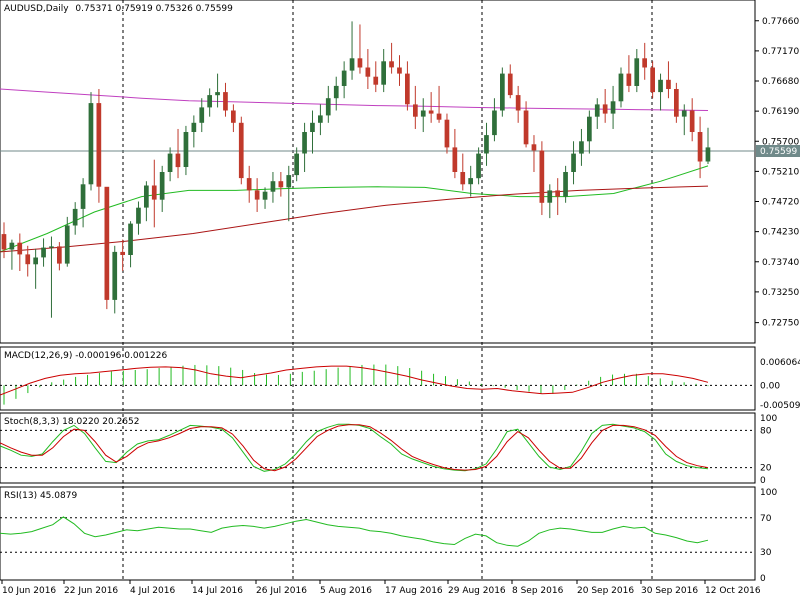  What do you see at coordinates (780, 52) in the screenshot?
I see `price-tick-label: 0.77170` at bounding box center [780, 52].